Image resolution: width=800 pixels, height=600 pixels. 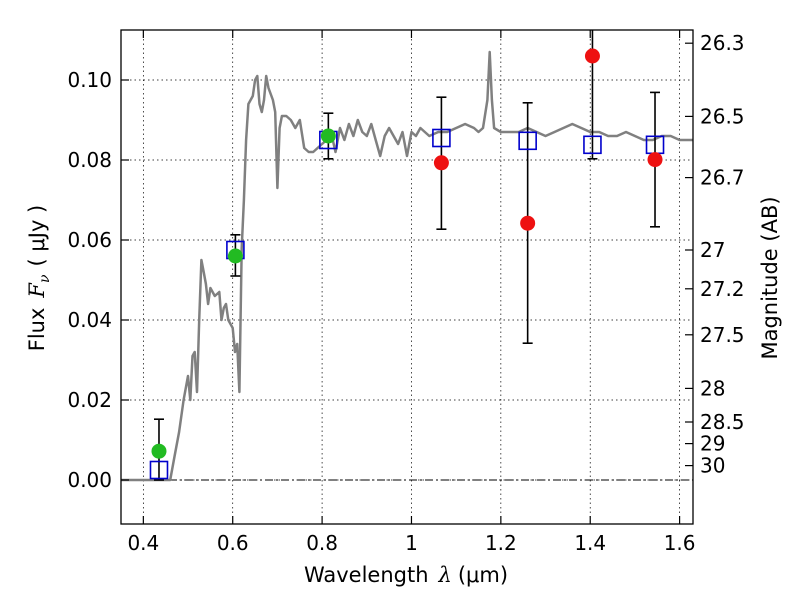 What do you see at coordinates (143, 543) in the screenshot?
I see `x-tick-label-0: 0.4` at bounding box center [143, 543].